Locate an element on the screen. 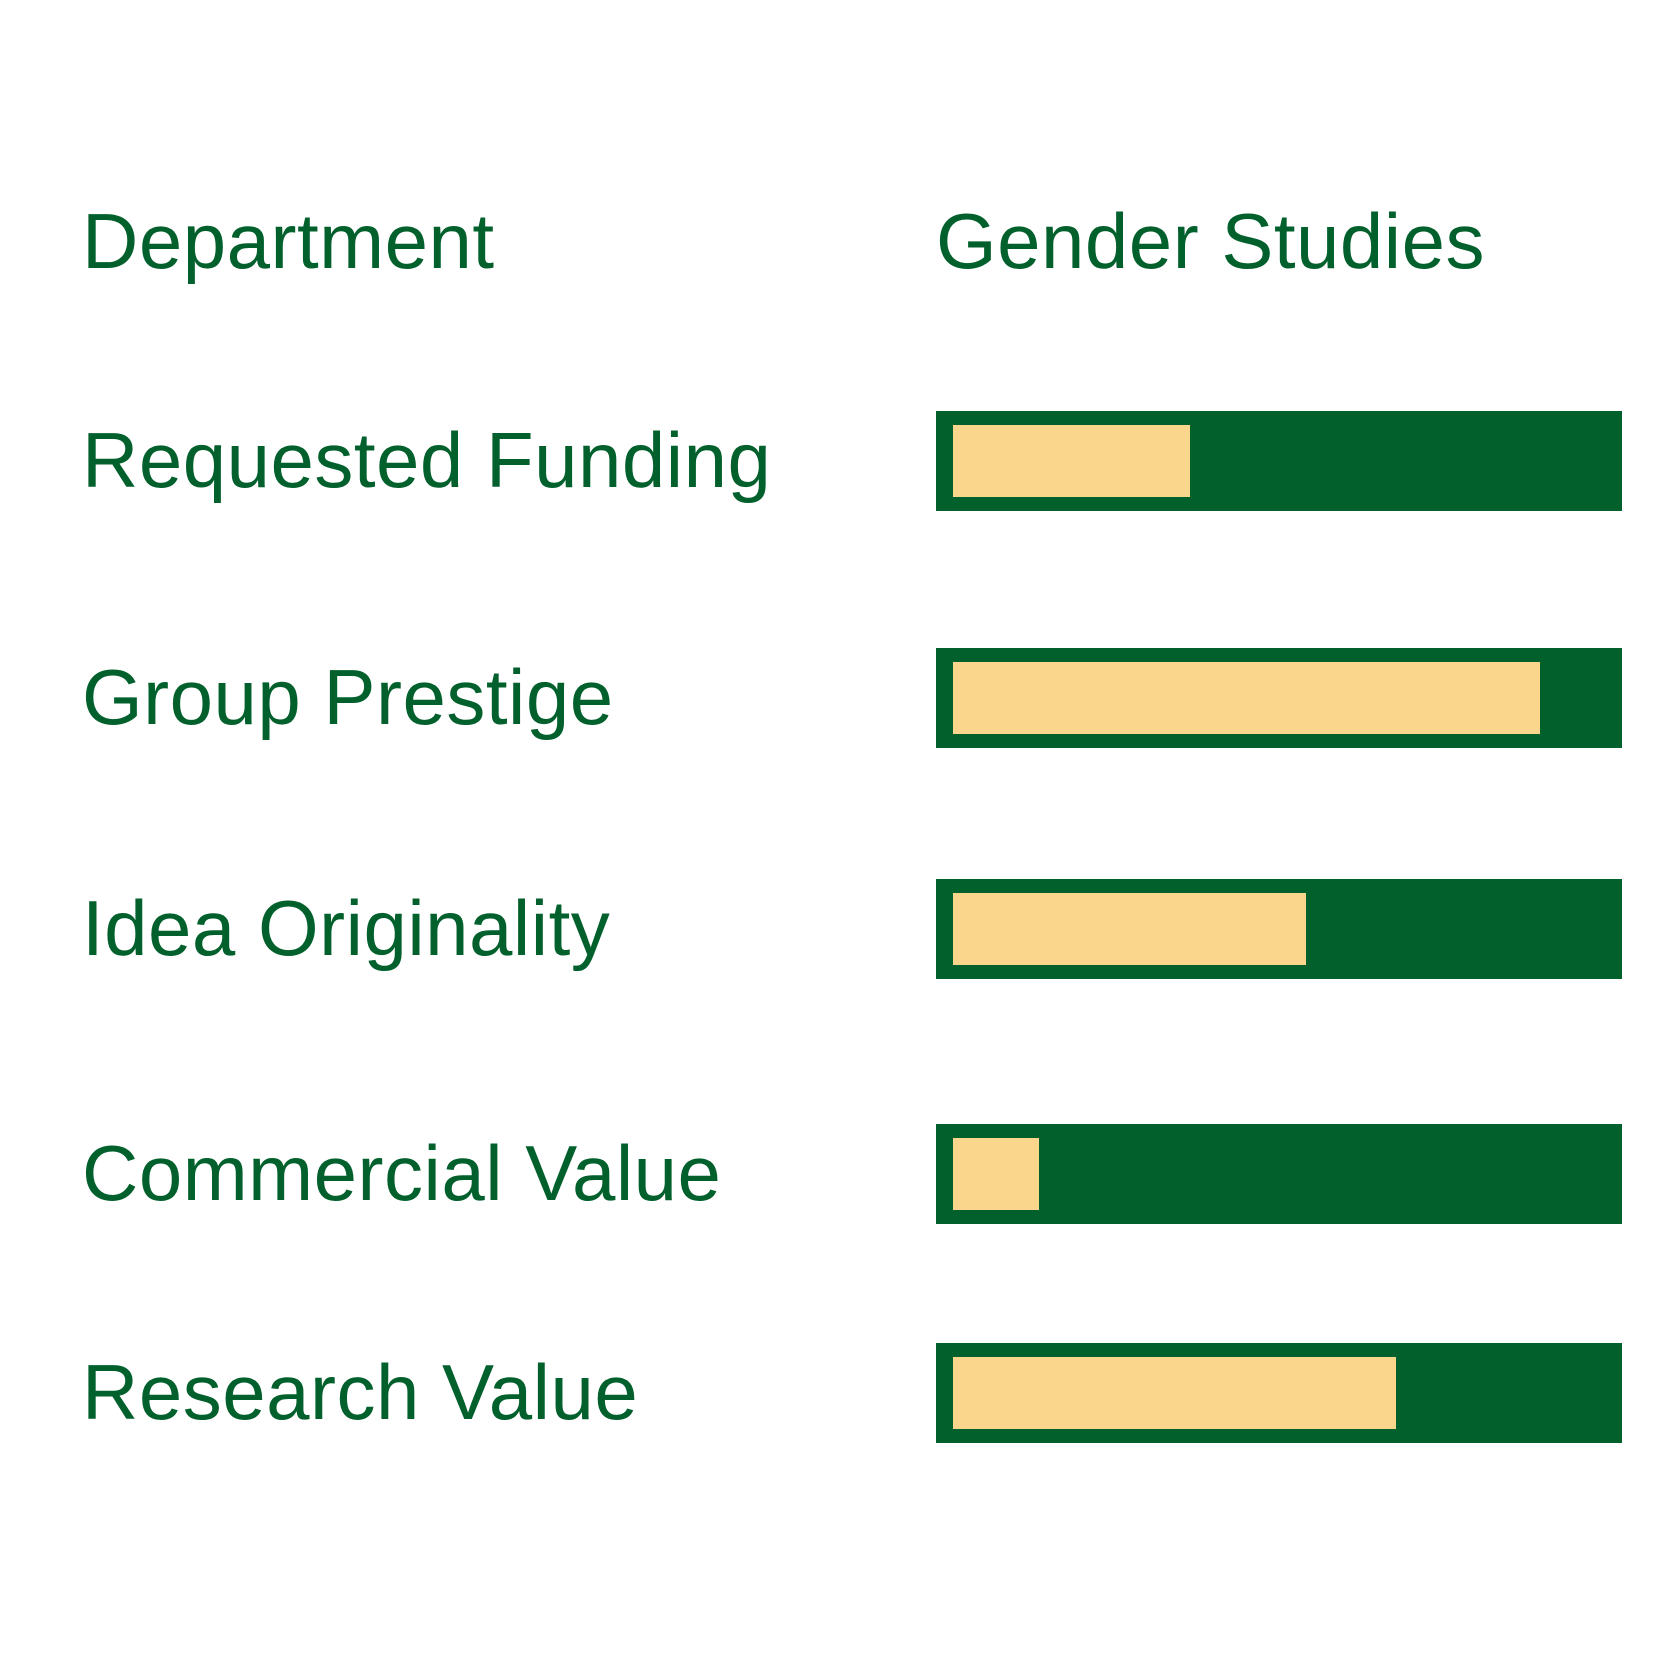 This screenshot has width=1654, height=1654. bar-track-commercial-value is located at coordinates (1279, 1174).